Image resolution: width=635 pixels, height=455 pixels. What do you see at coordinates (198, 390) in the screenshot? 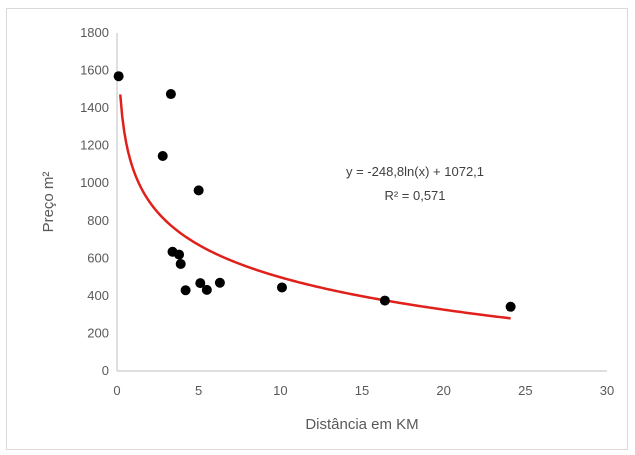
I see `x-tick-label: 5` at bounding box center [198, 390].